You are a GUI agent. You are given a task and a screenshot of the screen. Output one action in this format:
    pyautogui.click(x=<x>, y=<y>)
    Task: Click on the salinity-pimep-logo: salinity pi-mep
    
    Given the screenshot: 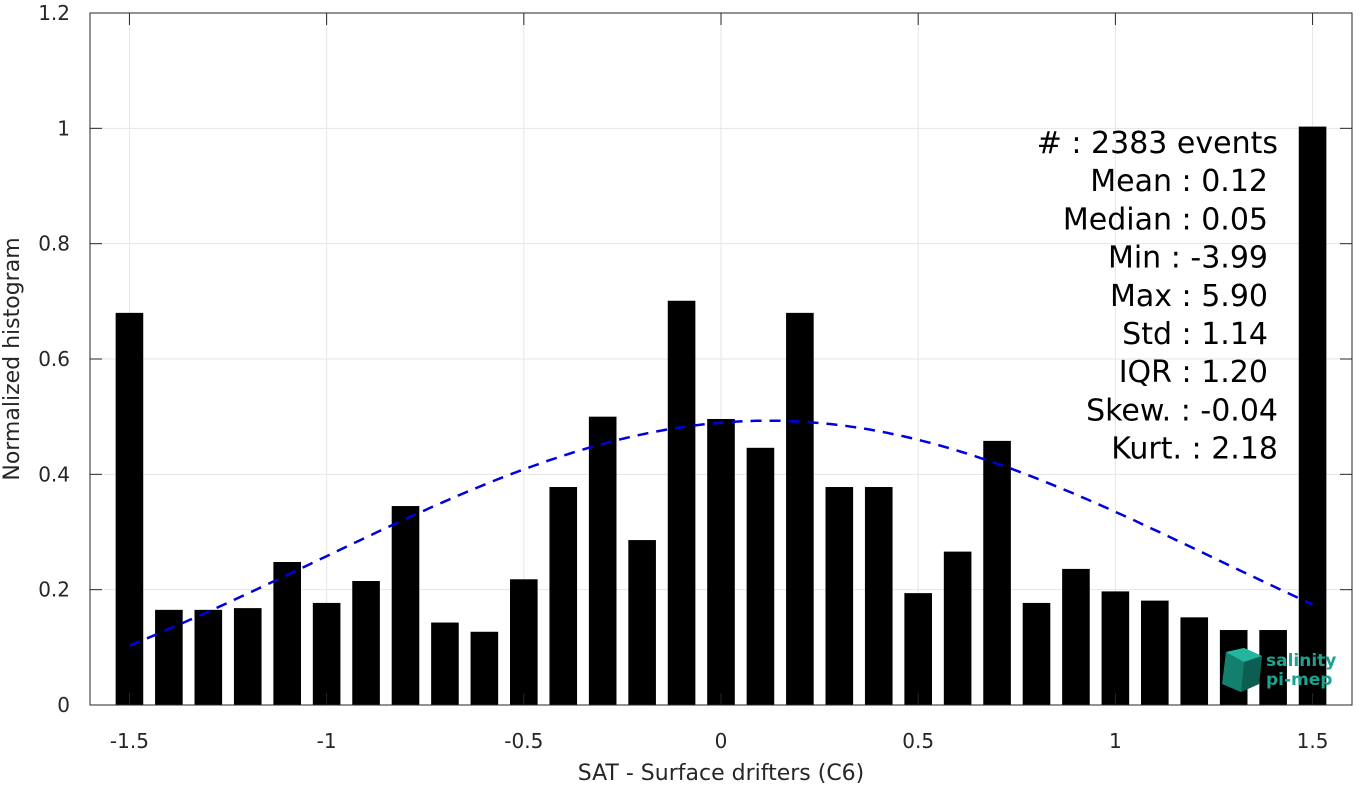 What is the action you would take?
    pyautogui.click(x=1279, y=670)
    